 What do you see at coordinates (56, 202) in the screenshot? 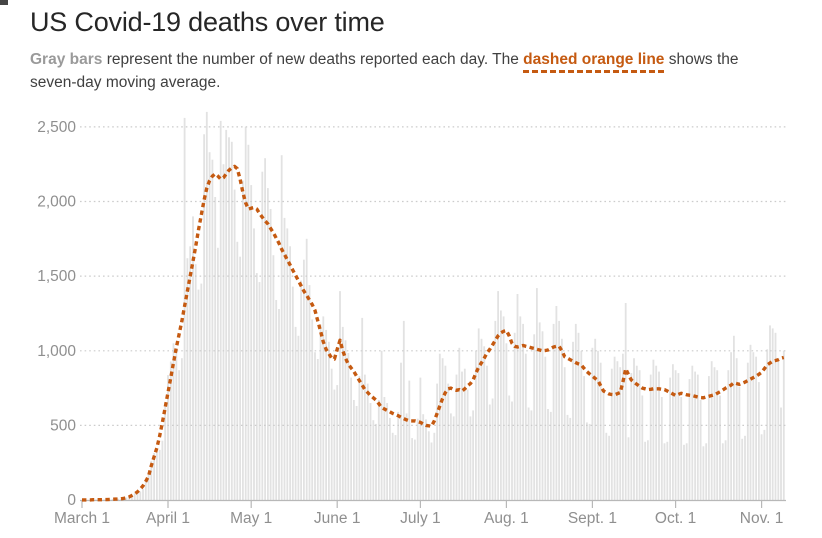
I see `y-axis-tick-label: 2,000` at bounding box center [56, 202].